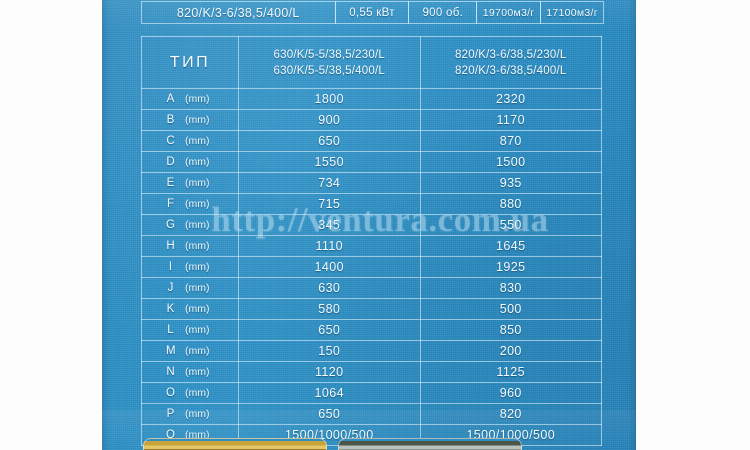  Describe the element at coordinates (170, 414) in the screenshot. I see `row-letter: P` at that location.